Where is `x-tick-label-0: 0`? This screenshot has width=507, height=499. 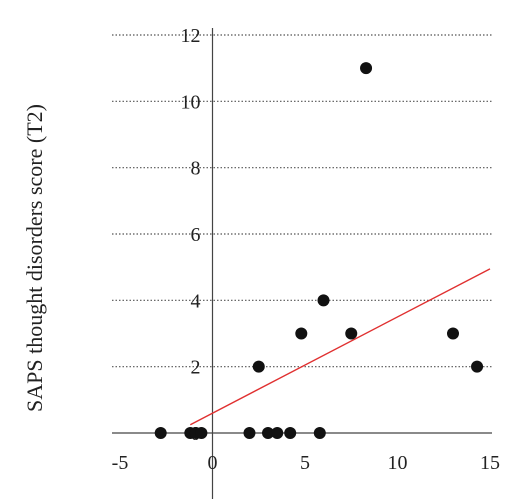
x-tick-label-0: 0 is located at coordinates (213, 463).